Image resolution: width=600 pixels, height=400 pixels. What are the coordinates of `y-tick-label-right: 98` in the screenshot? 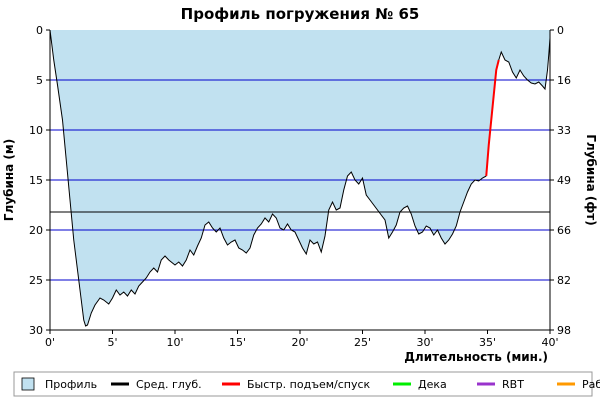 It's located at (564, 330).